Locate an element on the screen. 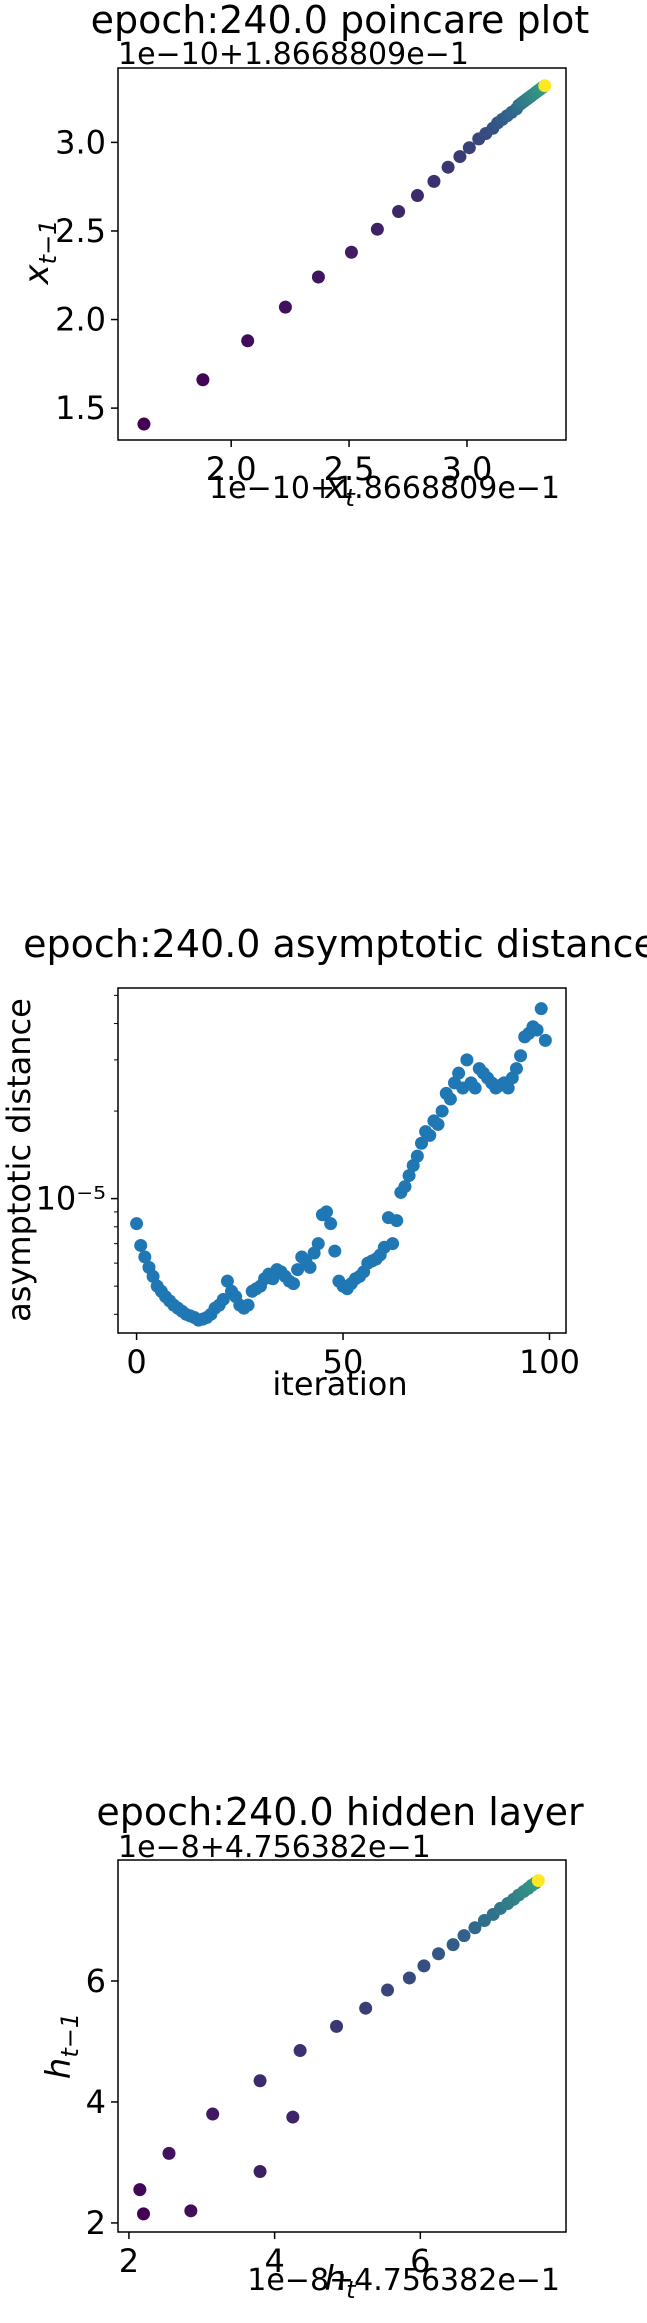 This screenshot has width=647, height=2323. x-offset-text: 1e−8+4.756382e−1 is located at coordinates (403, 2280).